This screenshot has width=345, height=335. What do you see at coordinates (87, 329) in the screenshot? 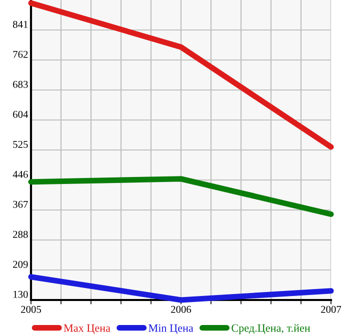
I see `legend-label: Max Цена` at bounding box center [87, 329].